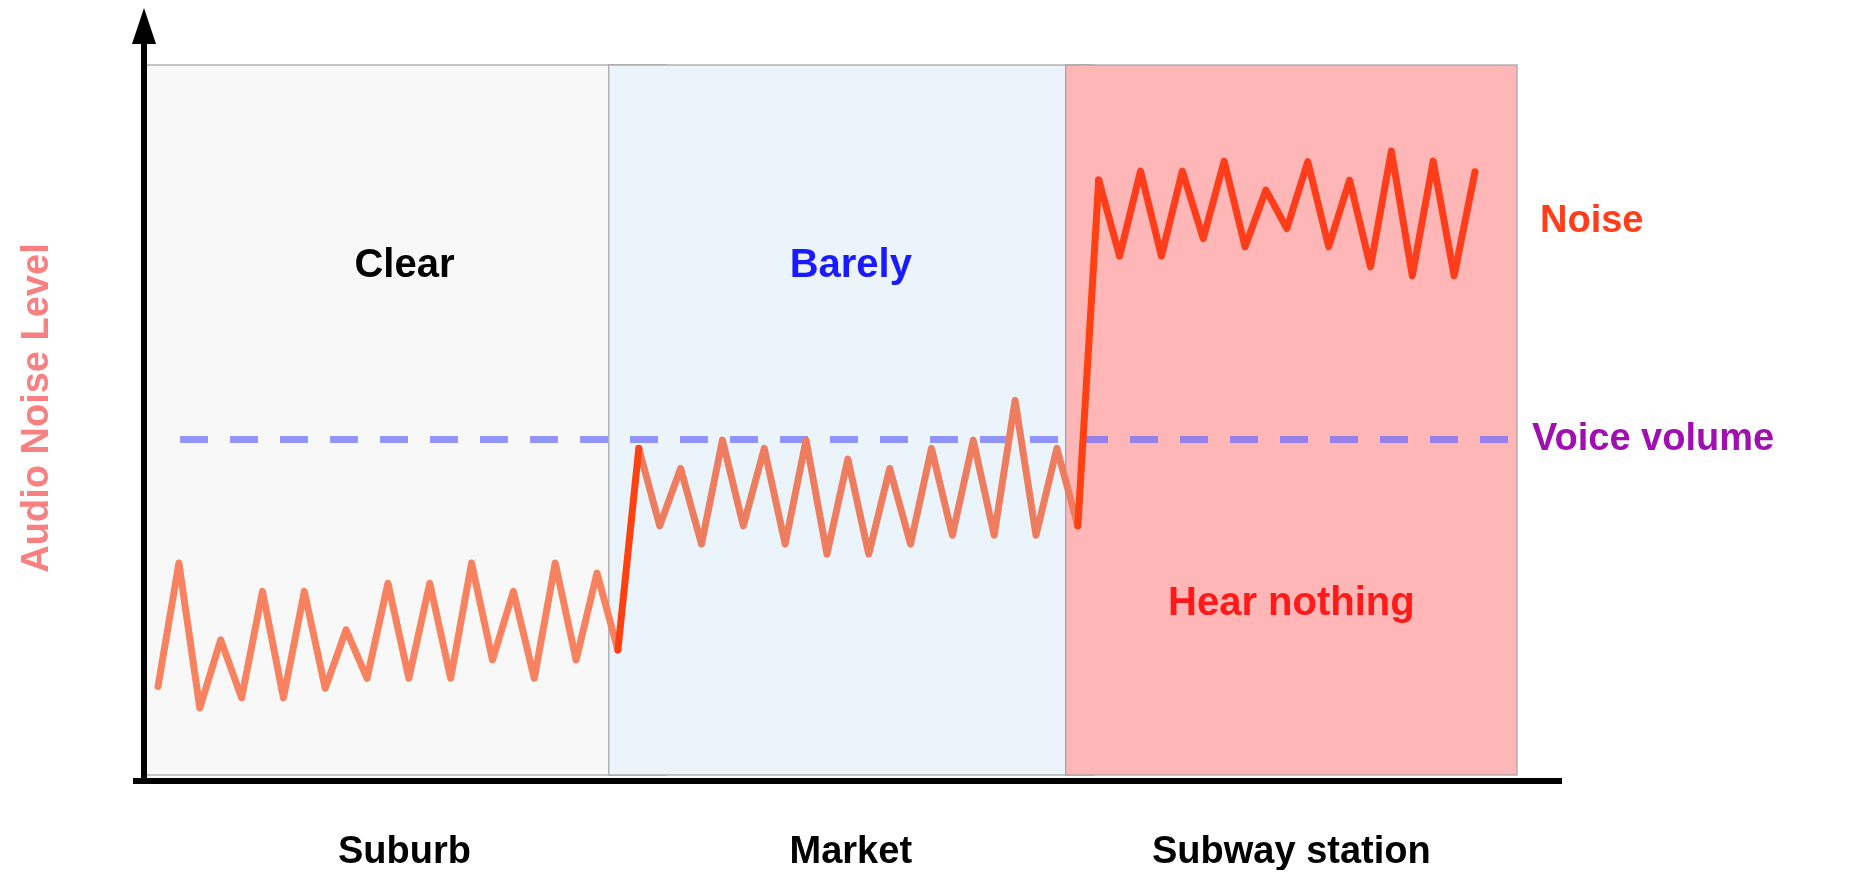 The image size is (1856, 888). What do you see at coordinates (851, 262) in the screenshot?
I see `annotation: Barely` at bounding box center [851, 262].